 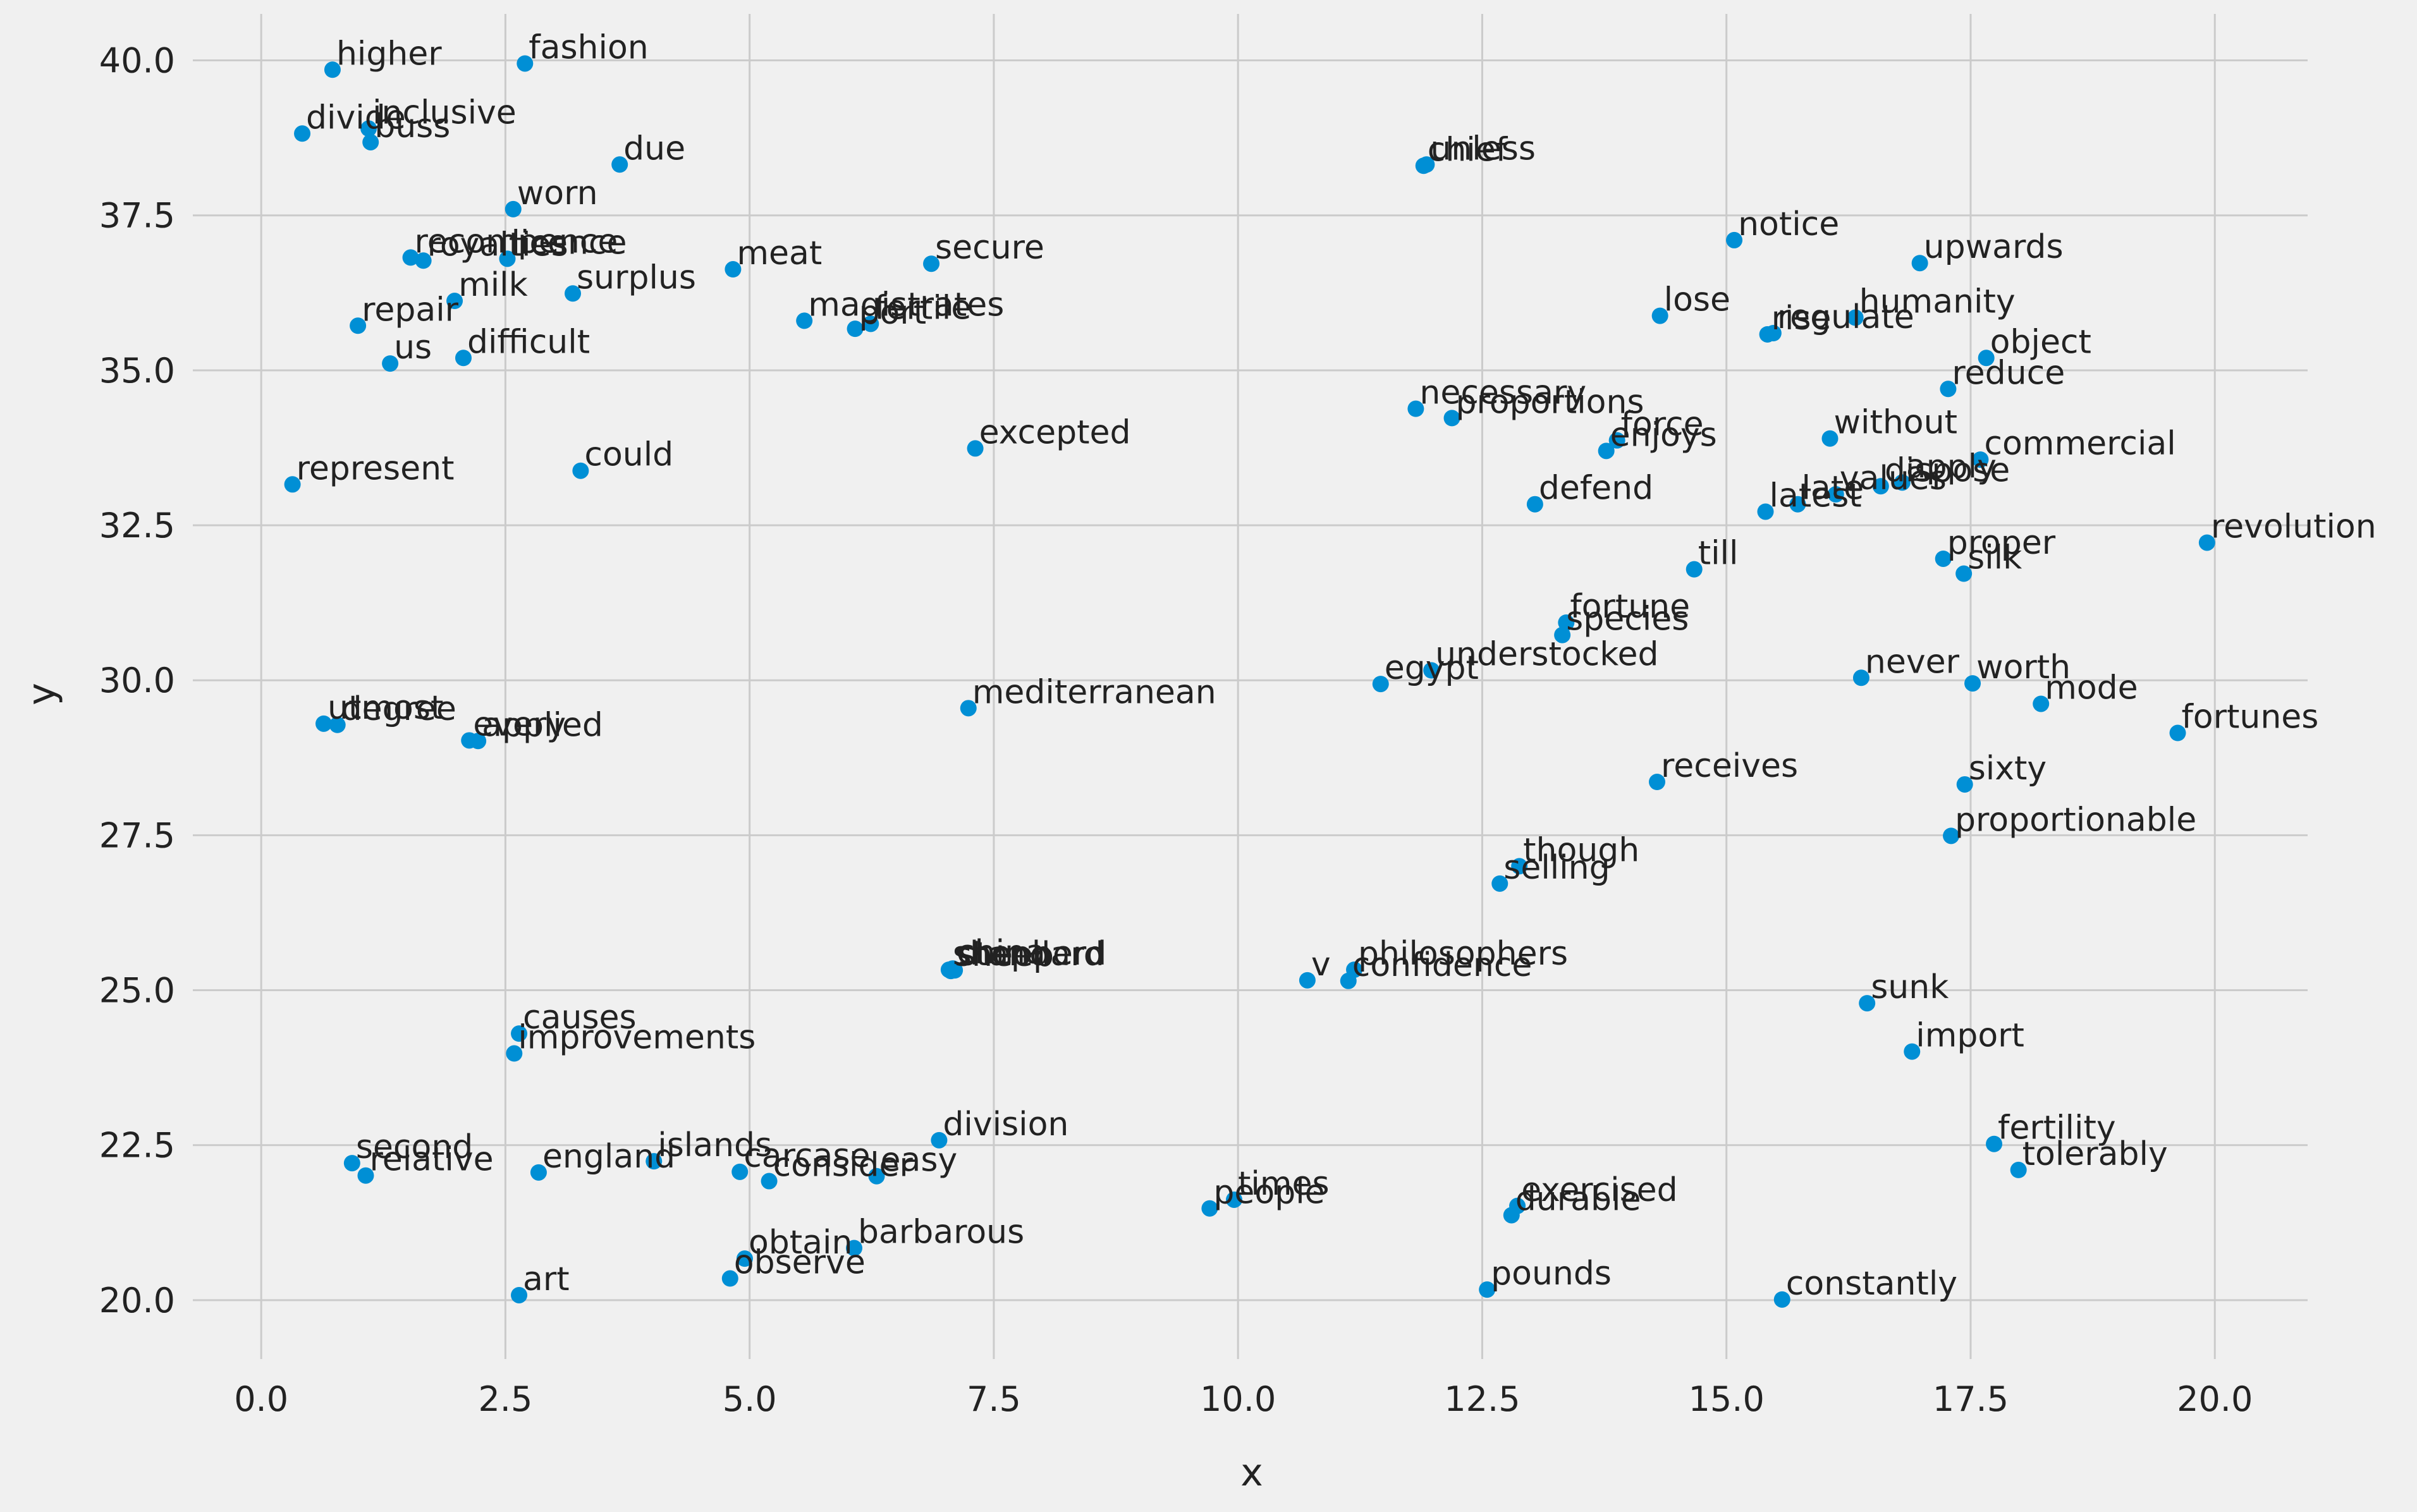 What do you see at coordinates (261, 1399) in the screenshot?
I see `x-tick-label: 0.0` at bounding box center [261, 1399].